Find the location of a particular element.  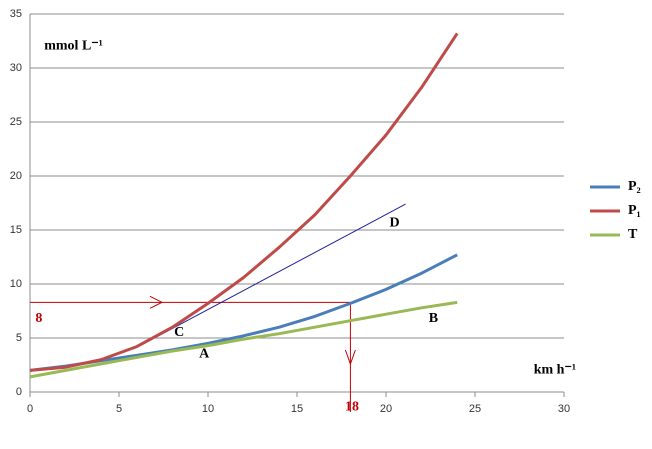

annotation: B is located at coordinates (433, 318).